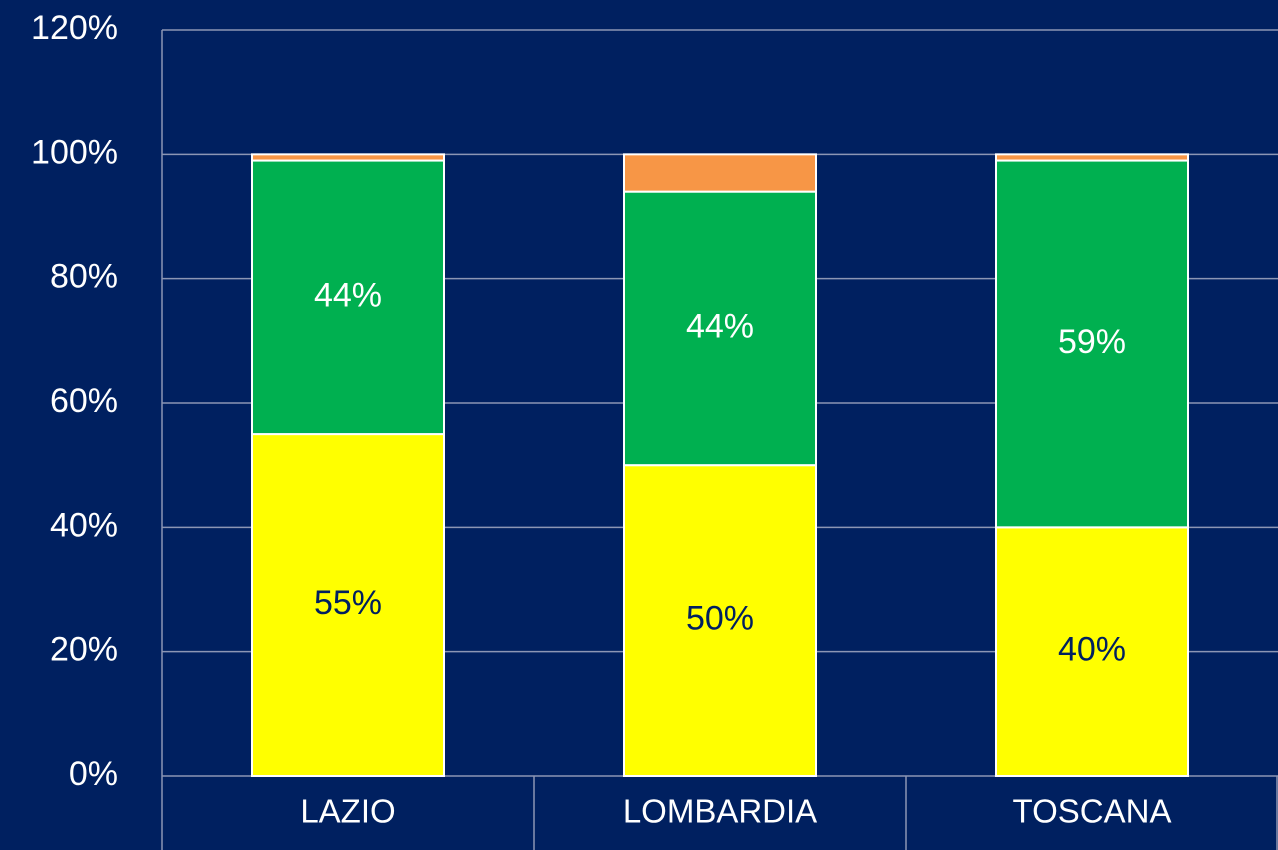 The height and width of the screenshot is (850, 1278). What do you see at coordinates (84, 401) in the screenshot?
I see `y-tick-label: 60%` at bounding box center [84, 401].